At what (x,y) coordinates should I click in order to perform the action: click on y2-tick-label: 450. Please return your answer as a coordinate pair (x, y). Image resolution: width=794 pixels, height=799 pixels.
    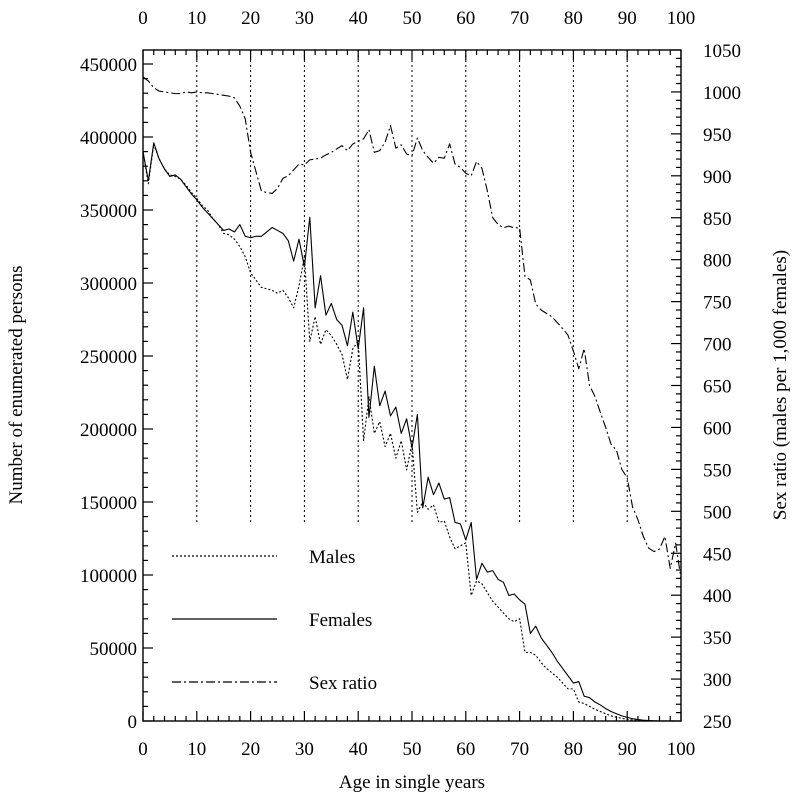
    Looking at the image, I should click on (717, 554).